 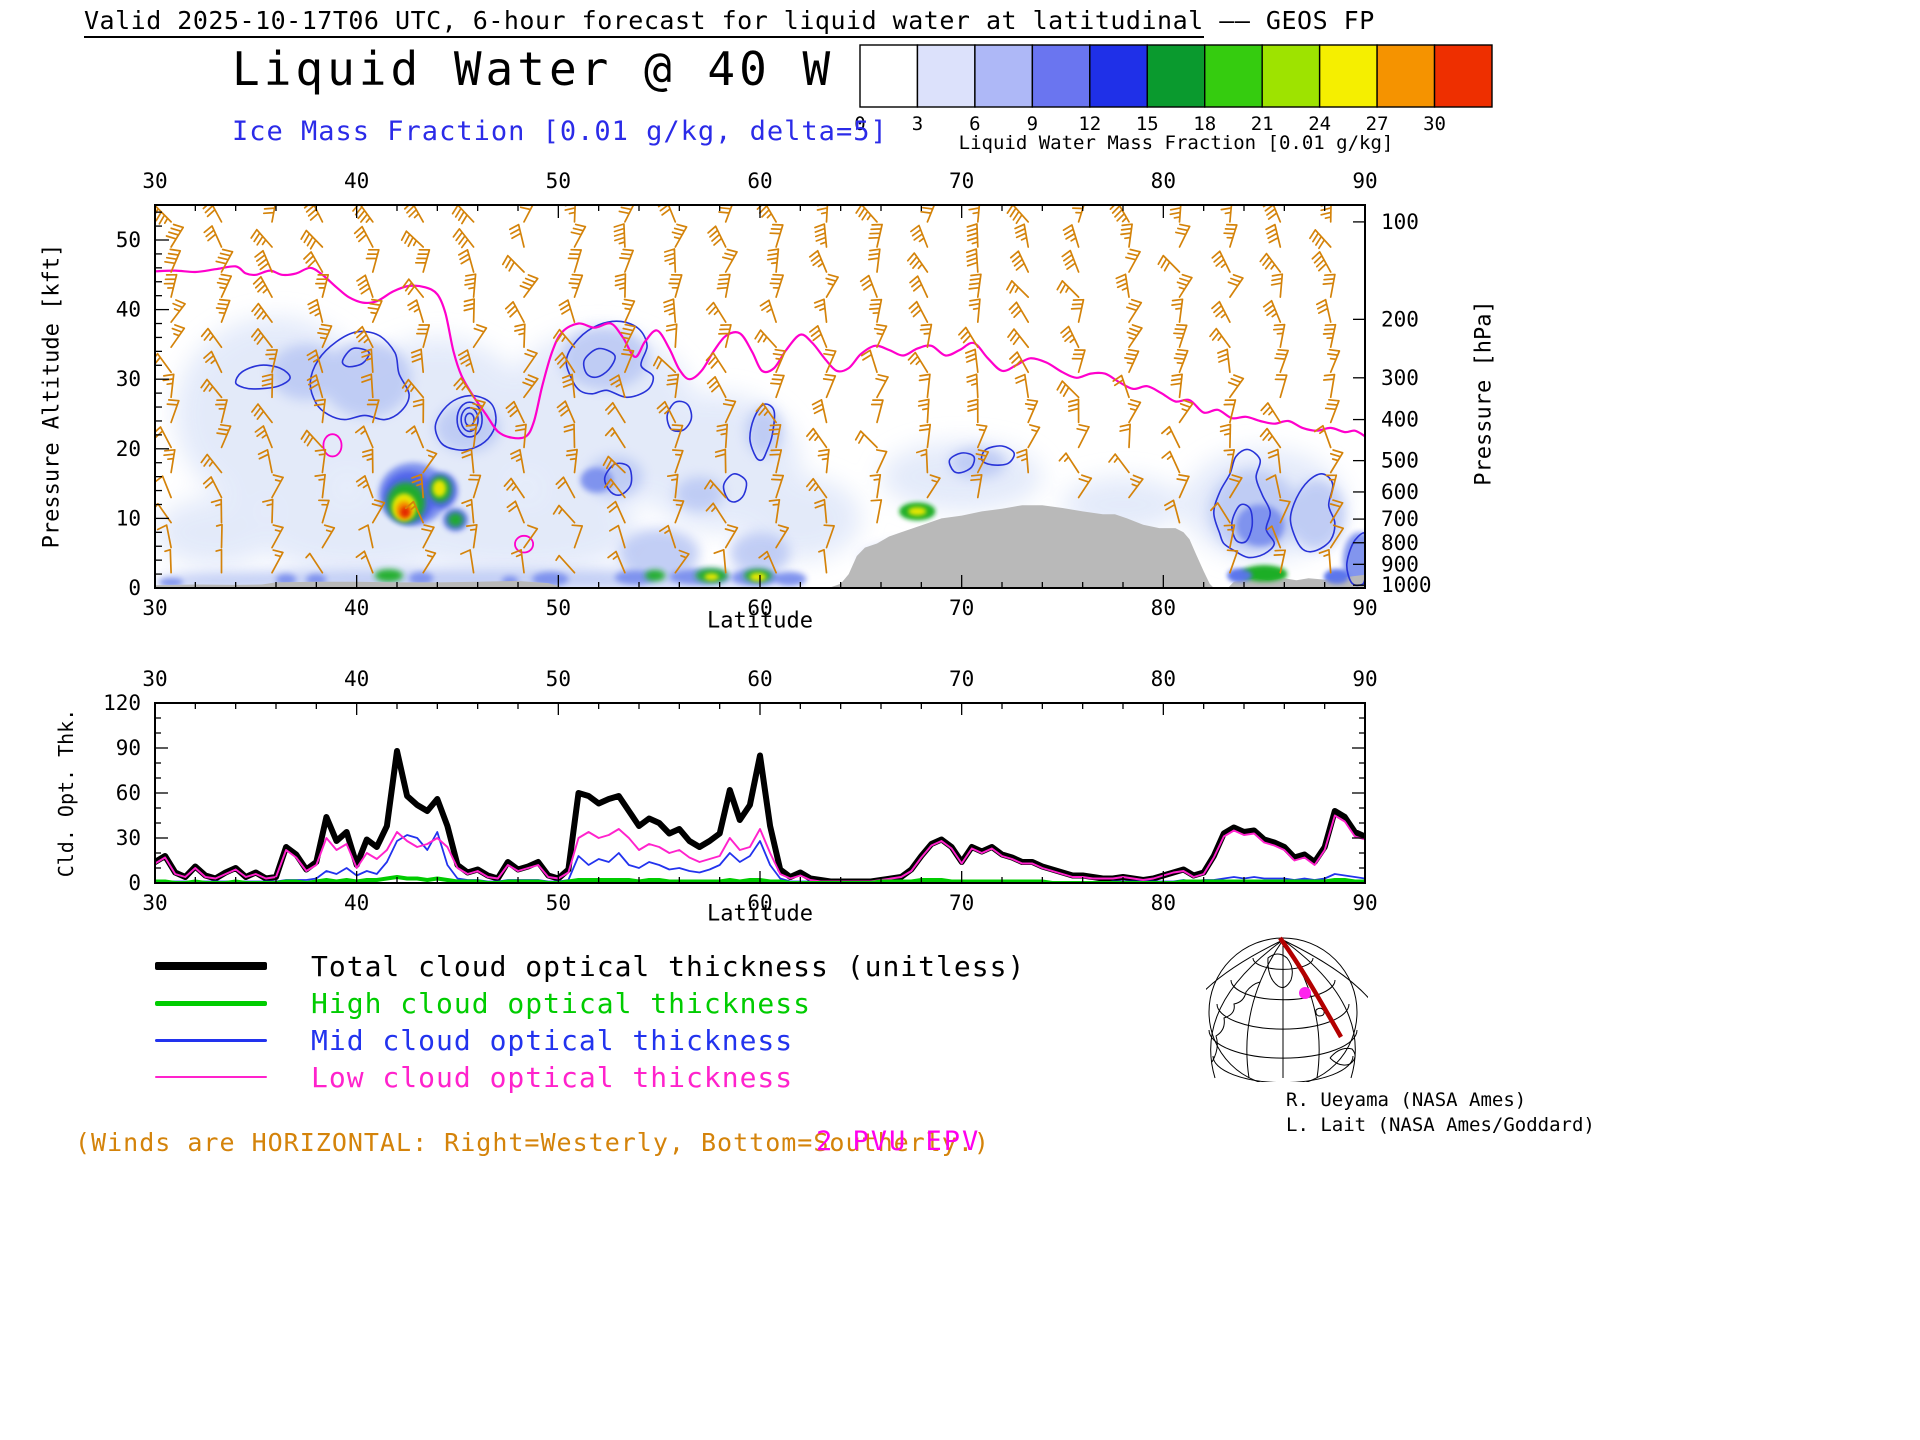 What do you see at coordinates (1124, 543) in the screenshot?
I see `surface-cloud-spots` at bounding box center [1124, 543].